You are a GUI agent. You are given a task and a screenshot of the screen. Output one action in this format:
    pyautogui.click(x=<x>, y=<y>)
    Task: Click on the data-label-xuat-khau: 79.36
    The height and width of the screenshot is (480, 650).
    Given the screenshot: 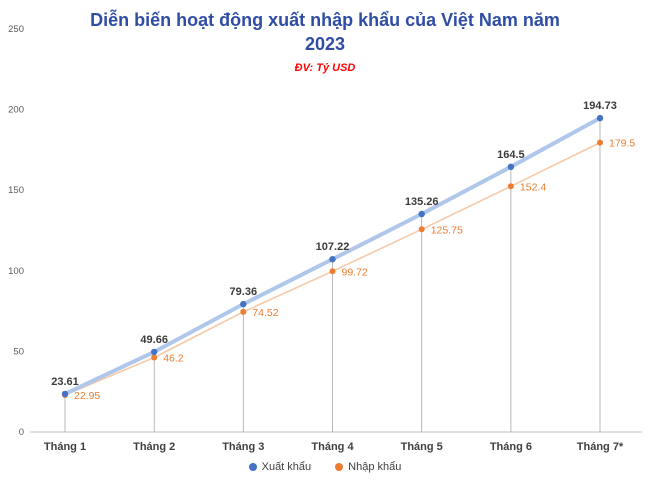 What is the action you would take?
    pyautogui.click(x=244, y=292)
    